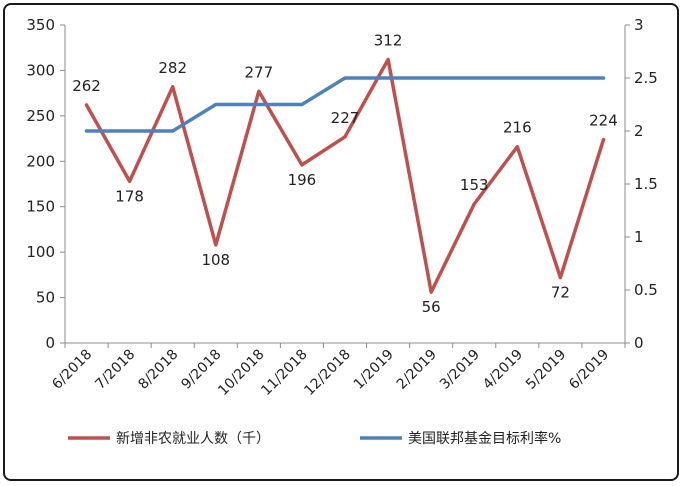  Describe the element at coordinates (45, 298) in the screenshot. I see `left-tick-label: 50` at that location.